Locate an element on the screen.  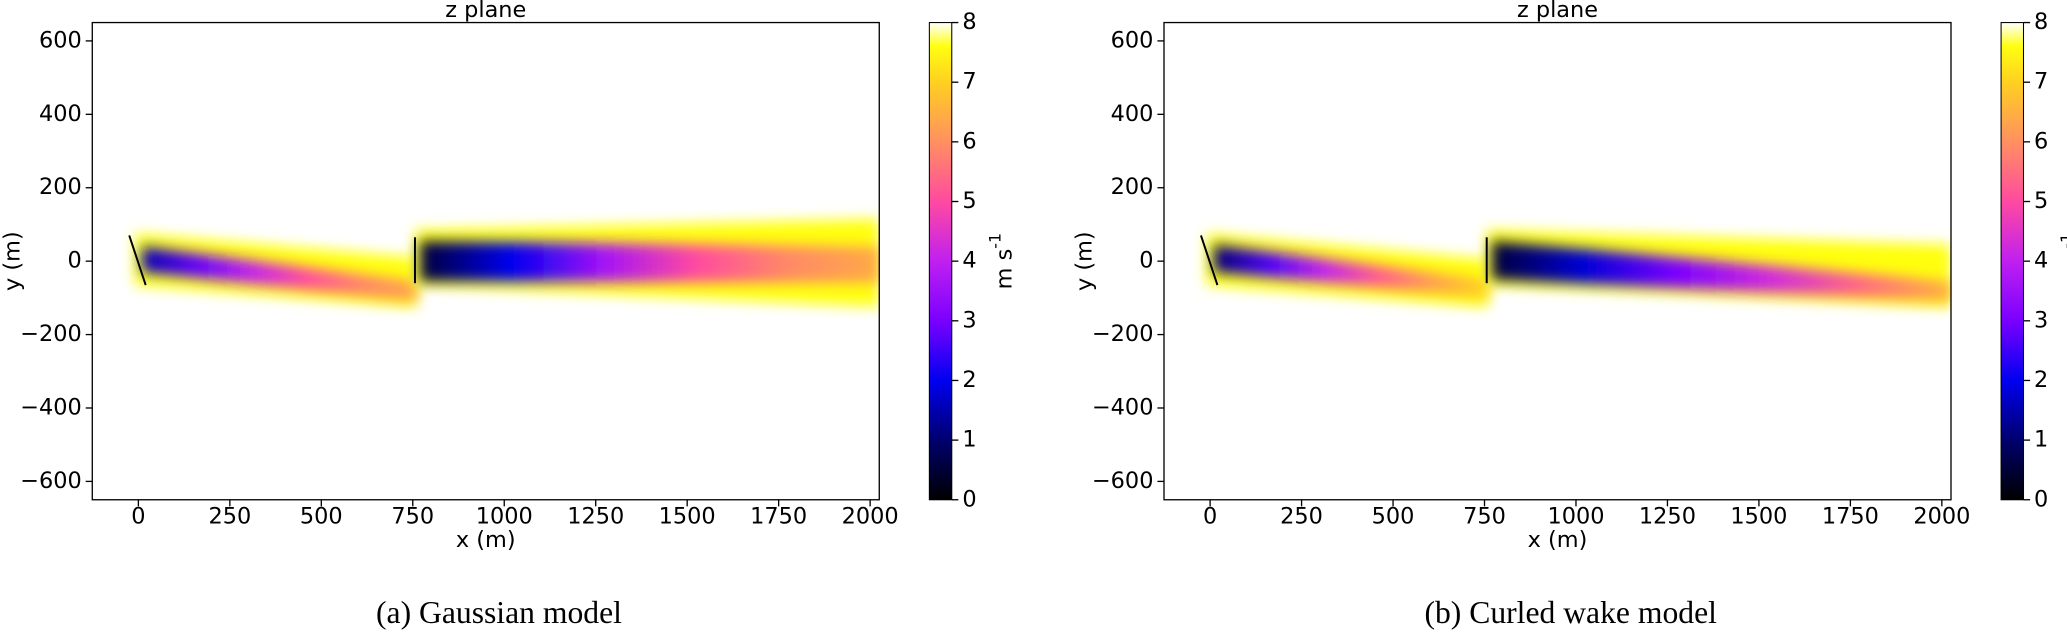
caption: (a) Gaussian model is located at coordinates (499, 612).